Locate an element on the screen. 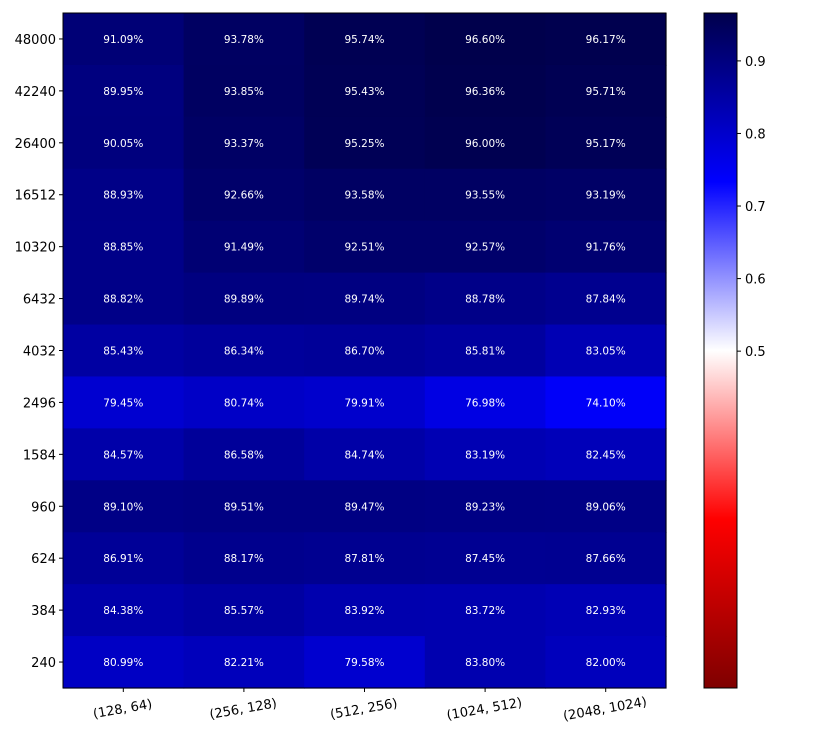 The width and height of the screenshot is (830, 738). cell-value-label: 95.25% is located at coordinates (364, 144).